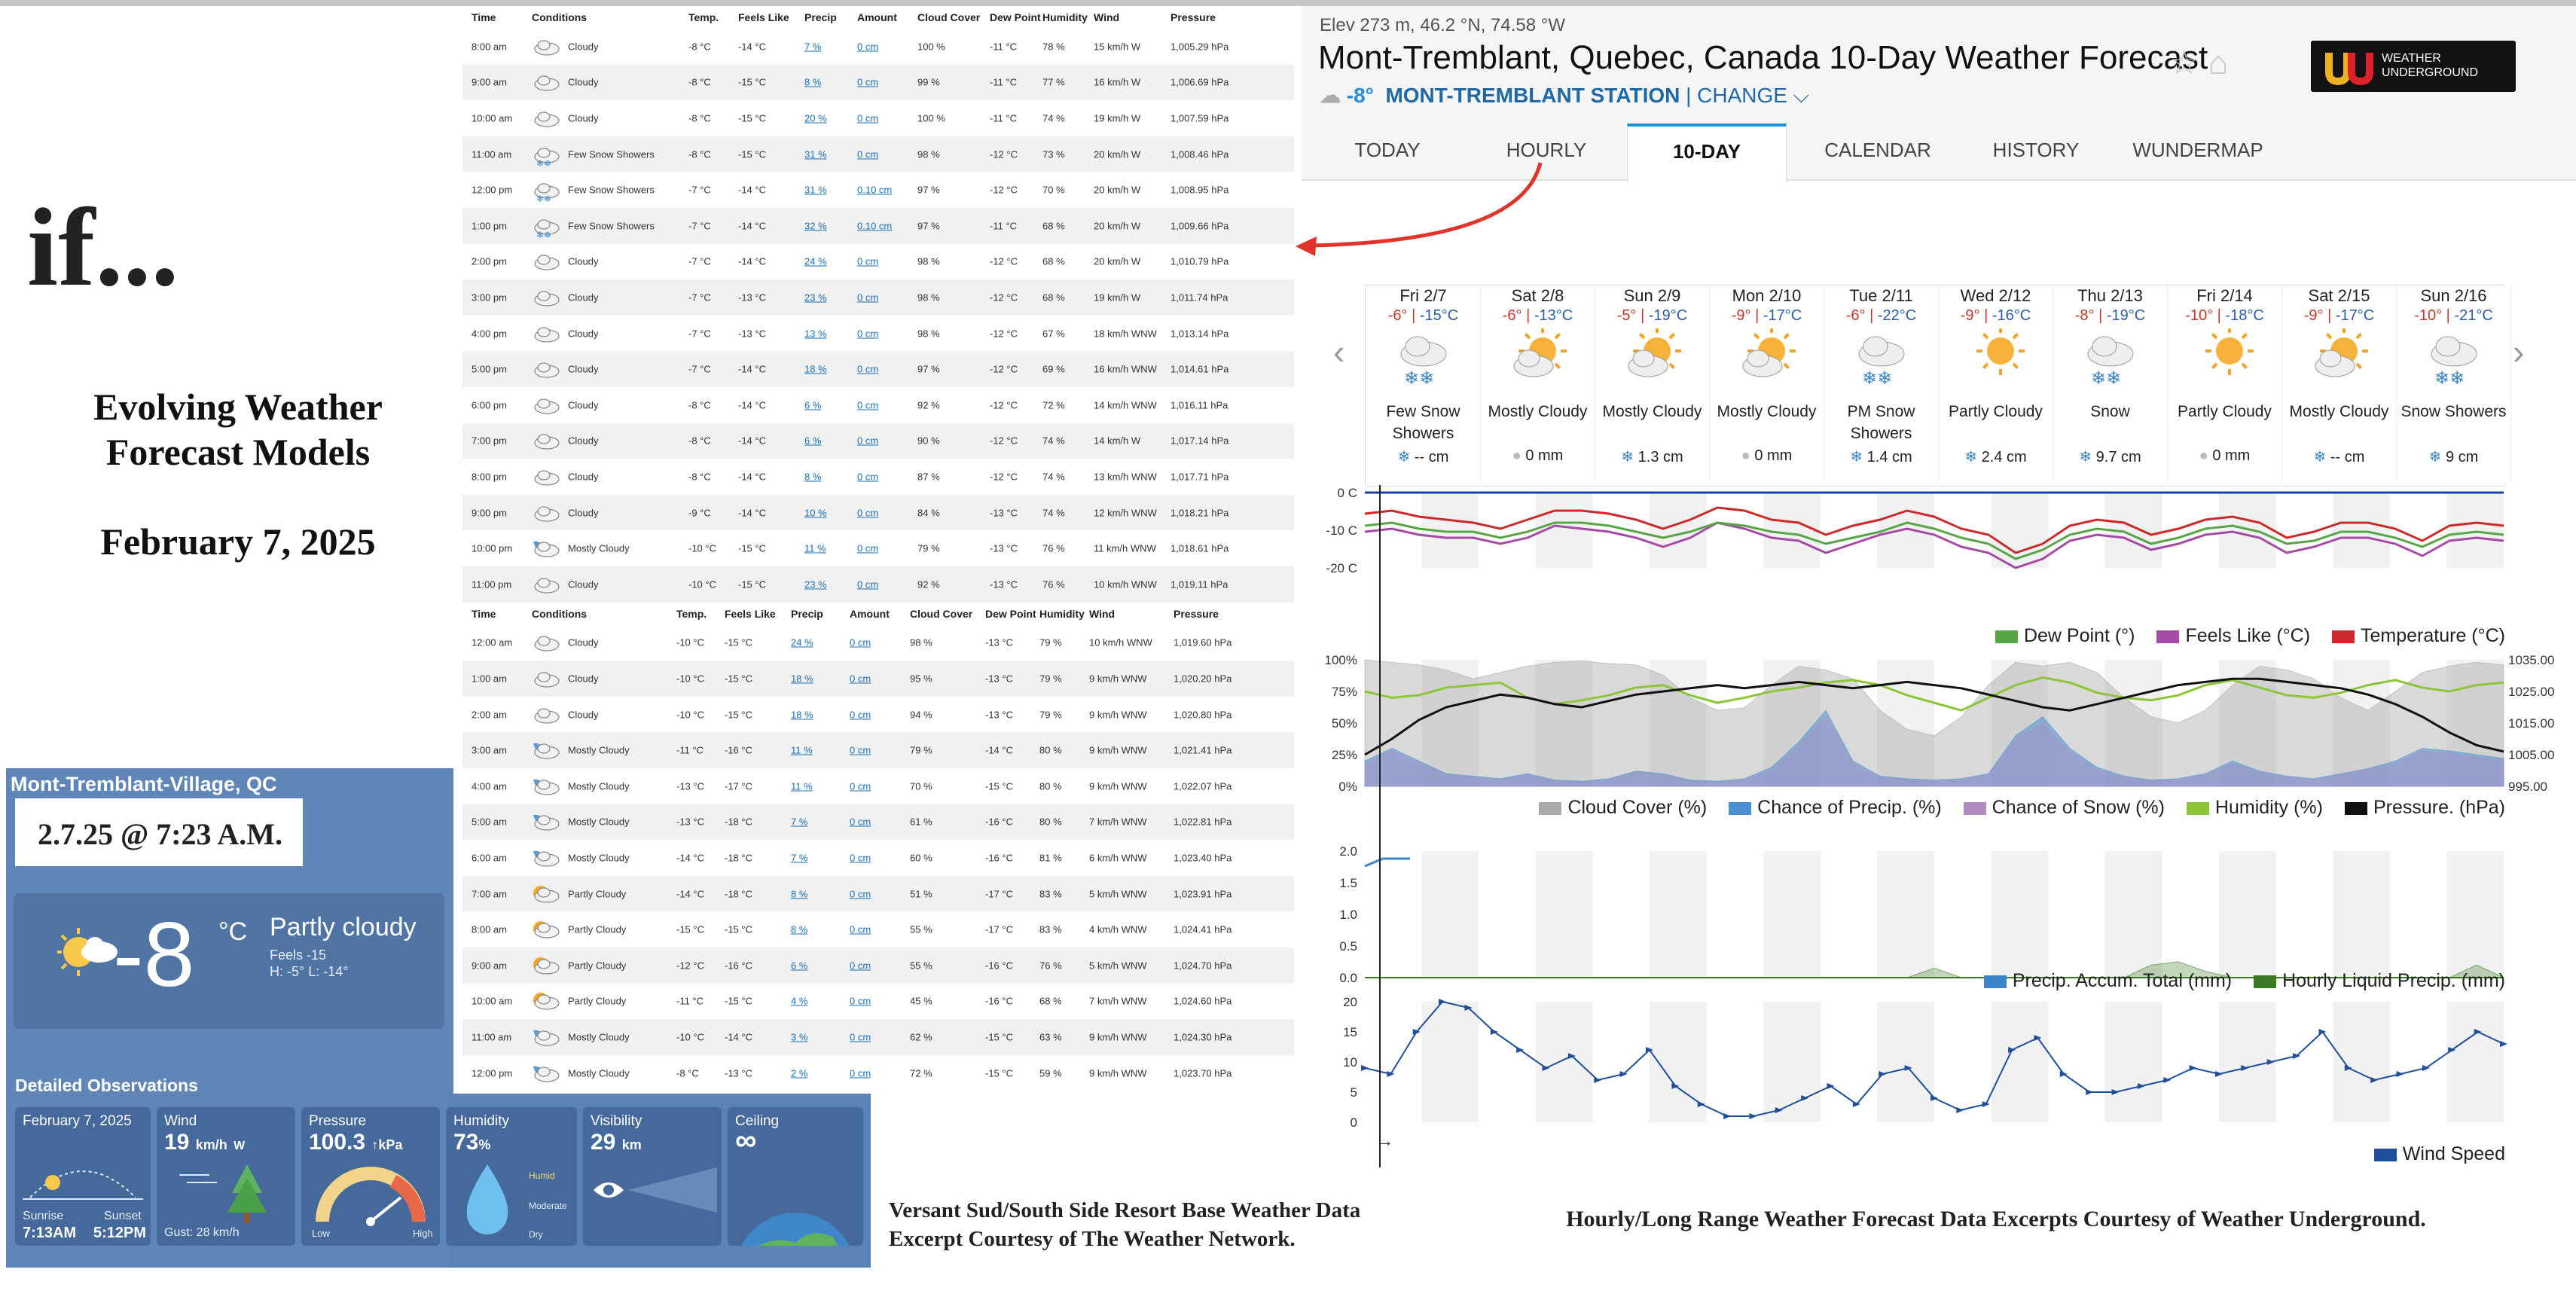 Image resolution: width=2576 pixels, height=1303 pixels. Describe the element at coordinates (816, 334) in the screenshot. I see `cell-precip: 13 %` at that location.